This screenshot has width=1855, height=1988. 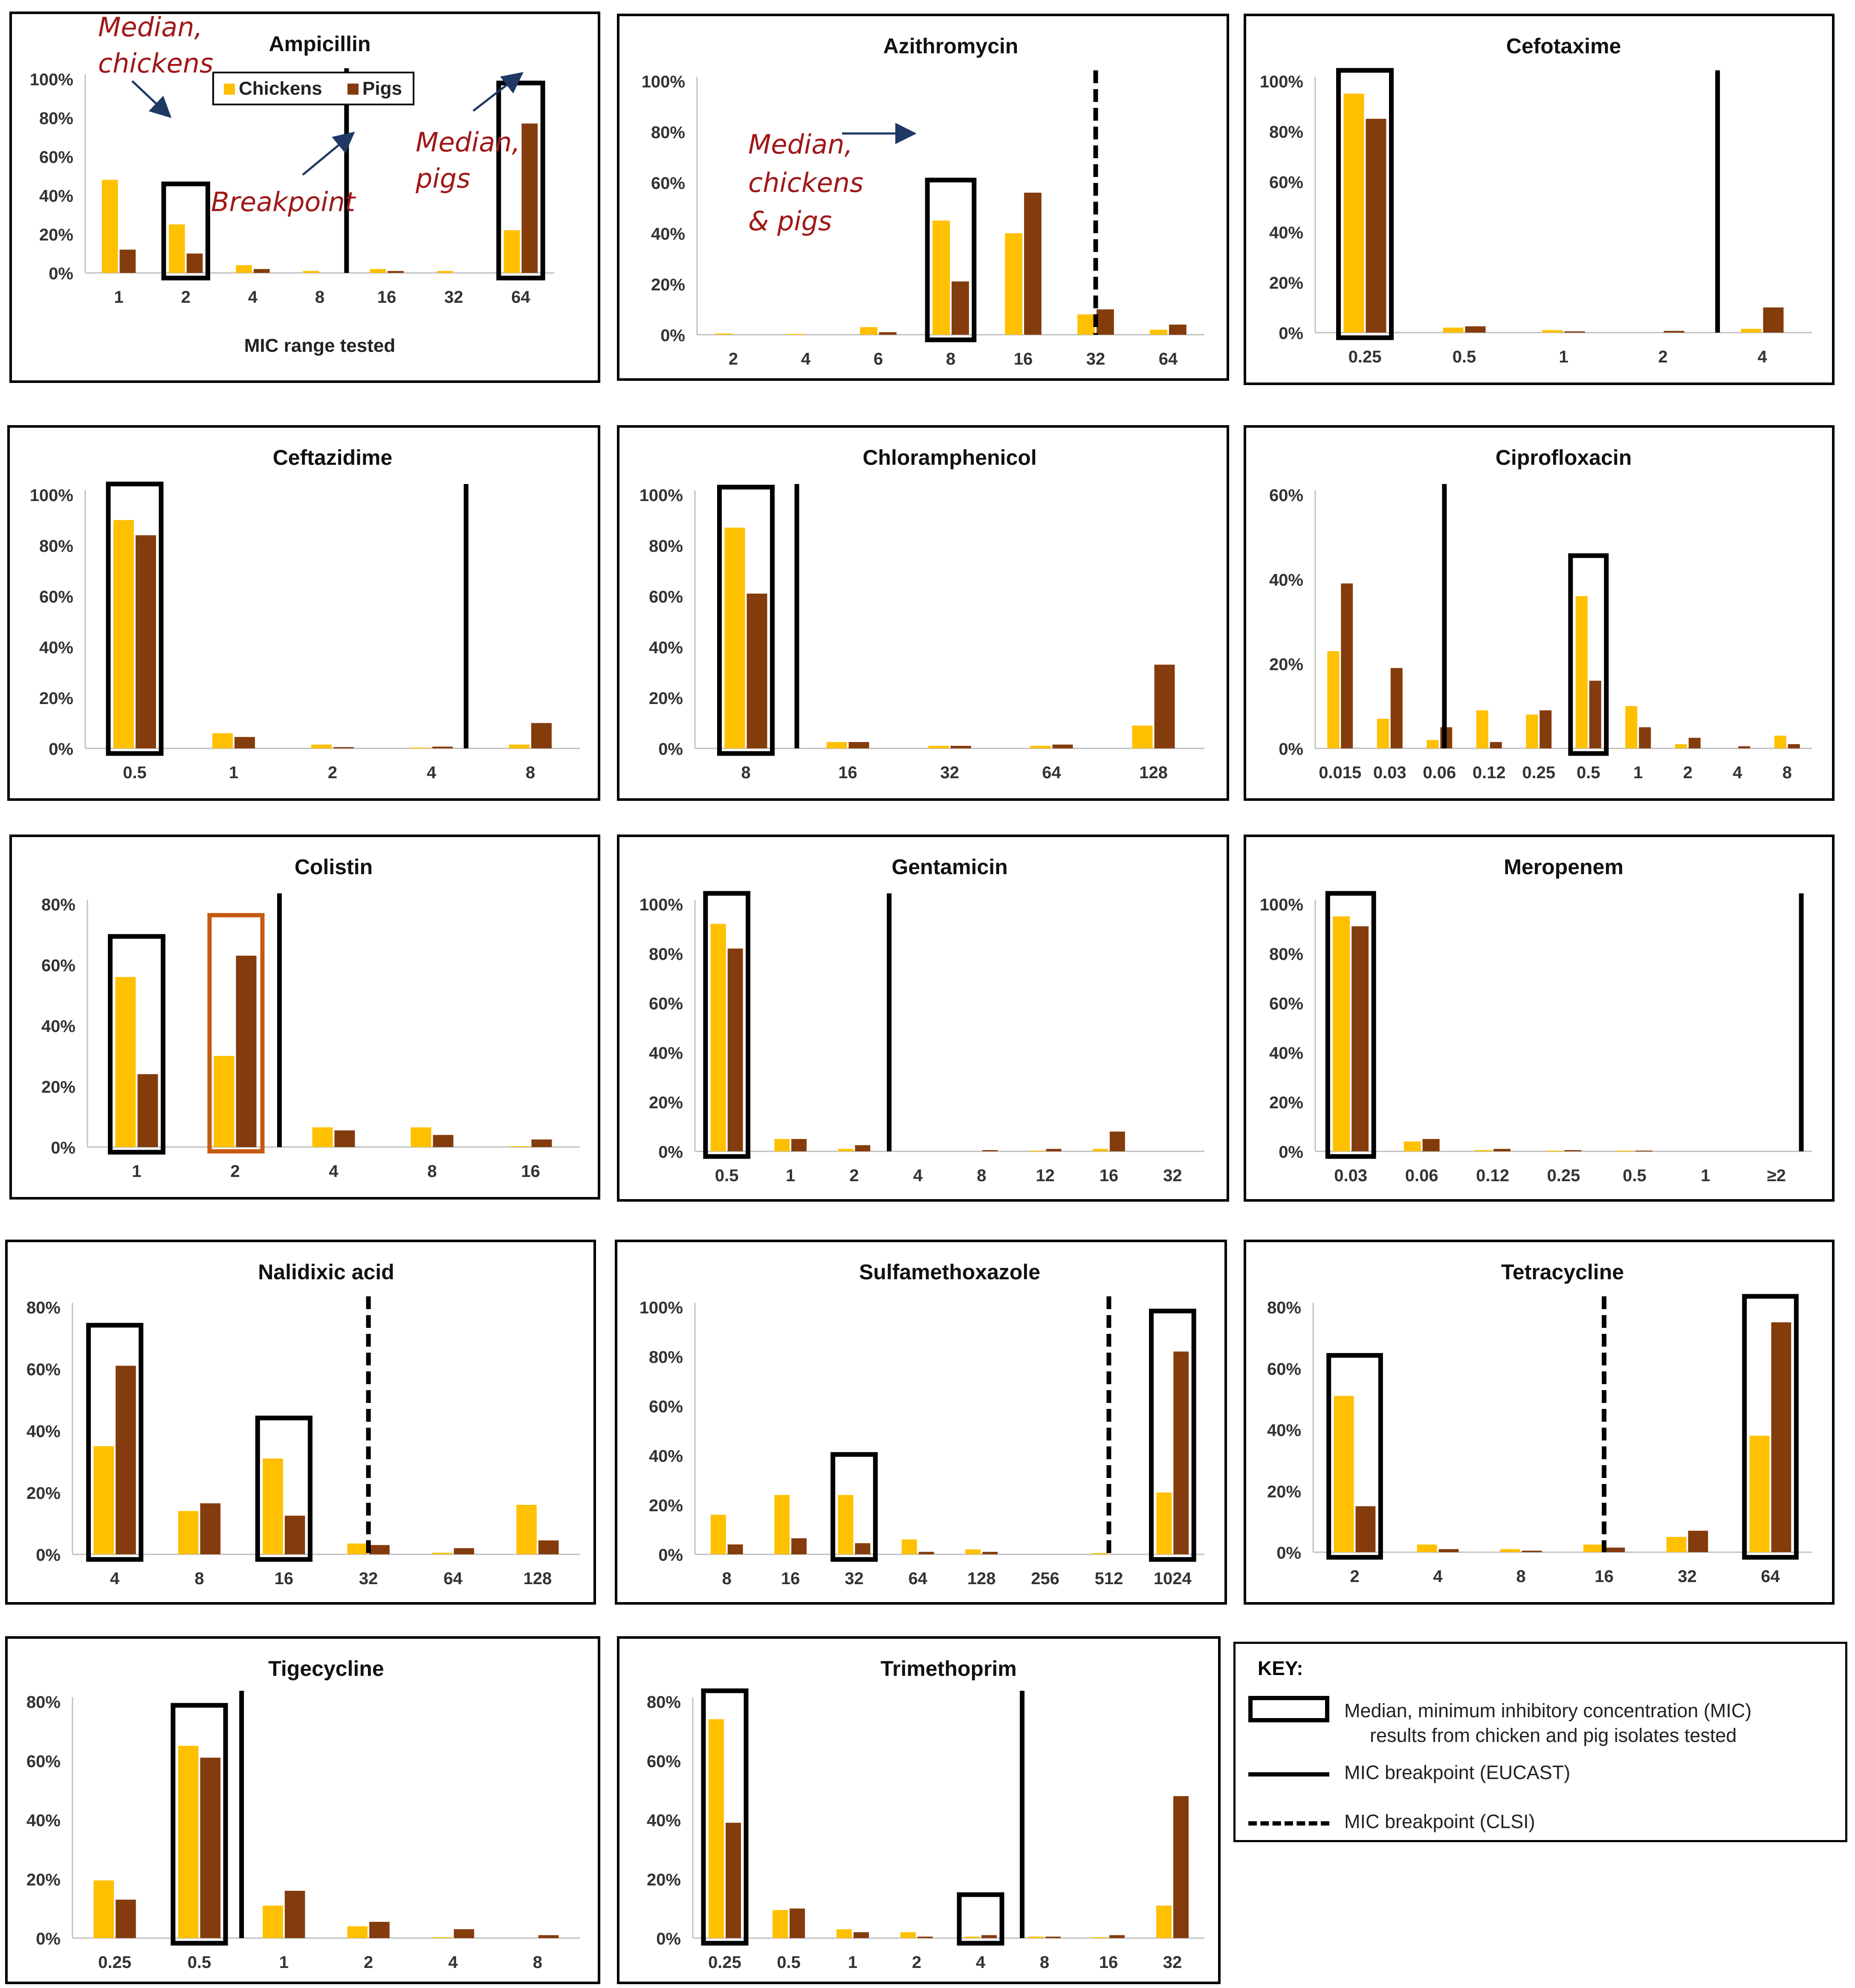 What do you see at coordinates (1288, 1824) in the screenshot?
I see `clsi-line-symbol` at bounding box center [1288, 1824].